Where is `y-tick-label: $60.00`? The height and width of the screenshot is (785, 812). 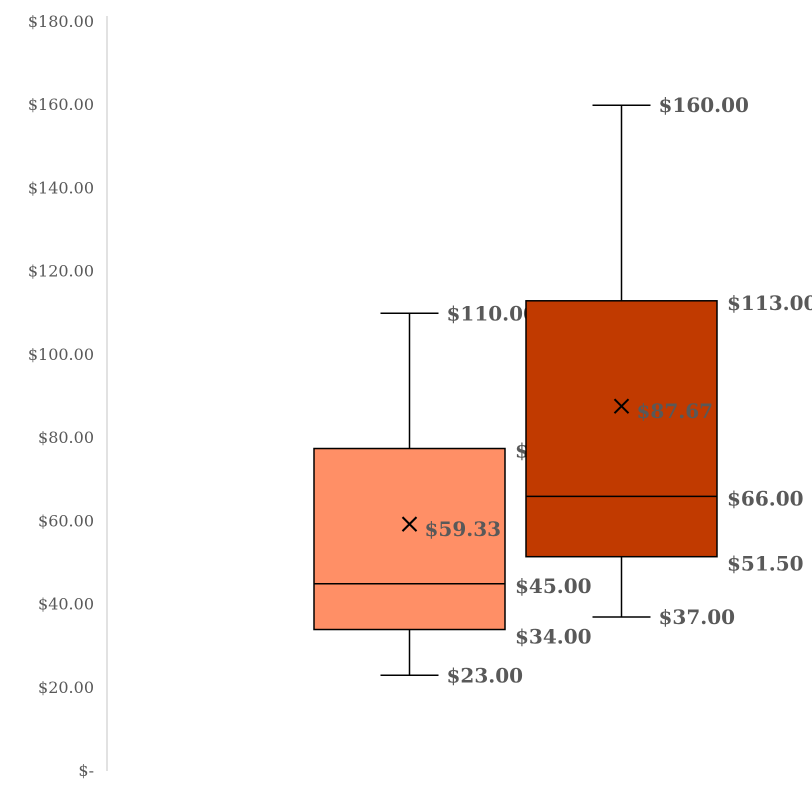 y-tick-label: $60.00 is located at coordinates (66, 520).